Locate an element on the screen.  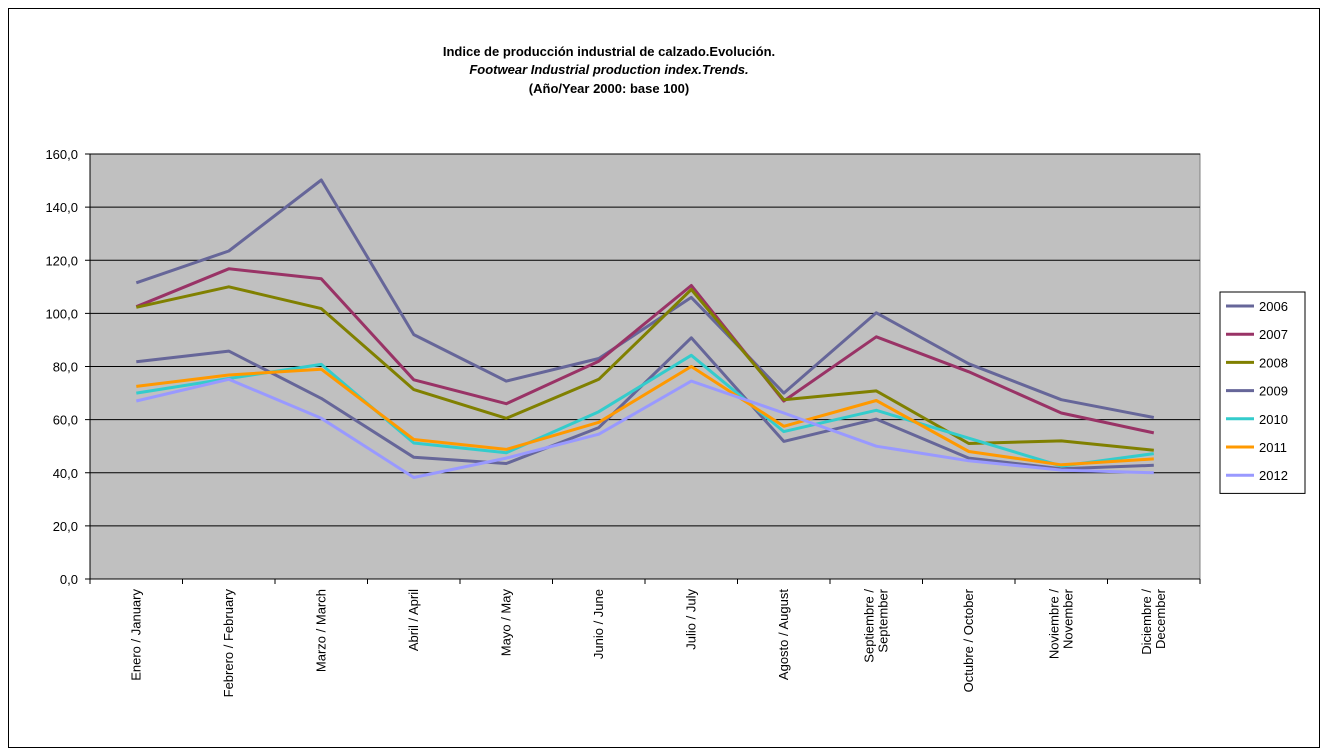
x-tick-label: Mayo / May is located at coordinates (505, 623).